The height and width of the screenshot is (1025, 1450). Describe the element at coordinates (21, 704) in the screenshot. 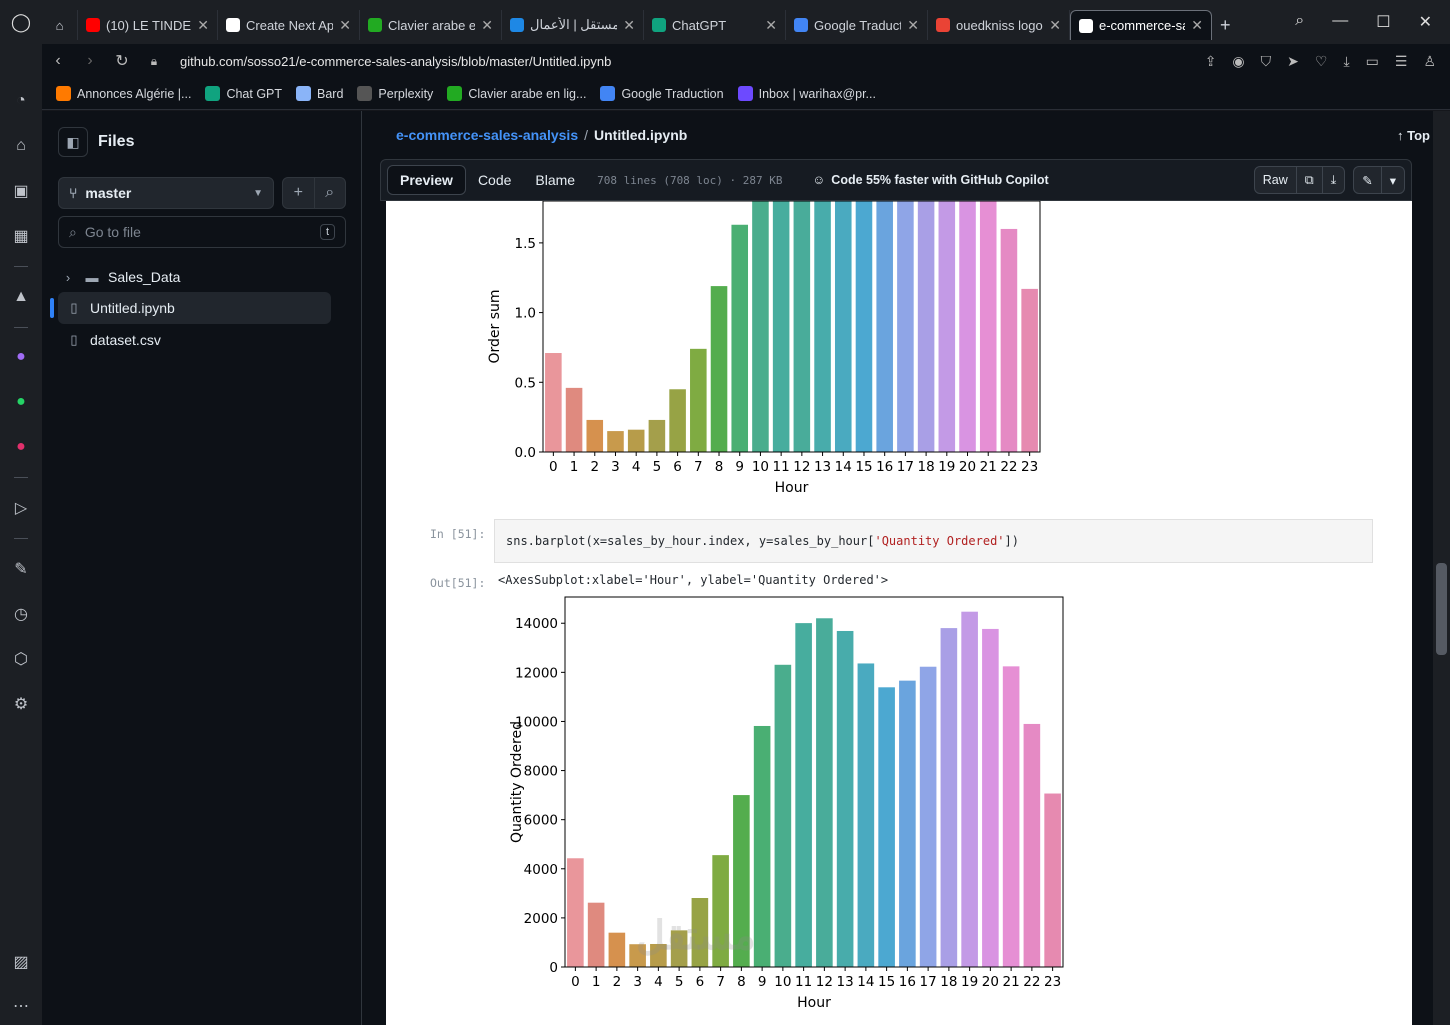

I see `settings-icon: ⚙` at that location.